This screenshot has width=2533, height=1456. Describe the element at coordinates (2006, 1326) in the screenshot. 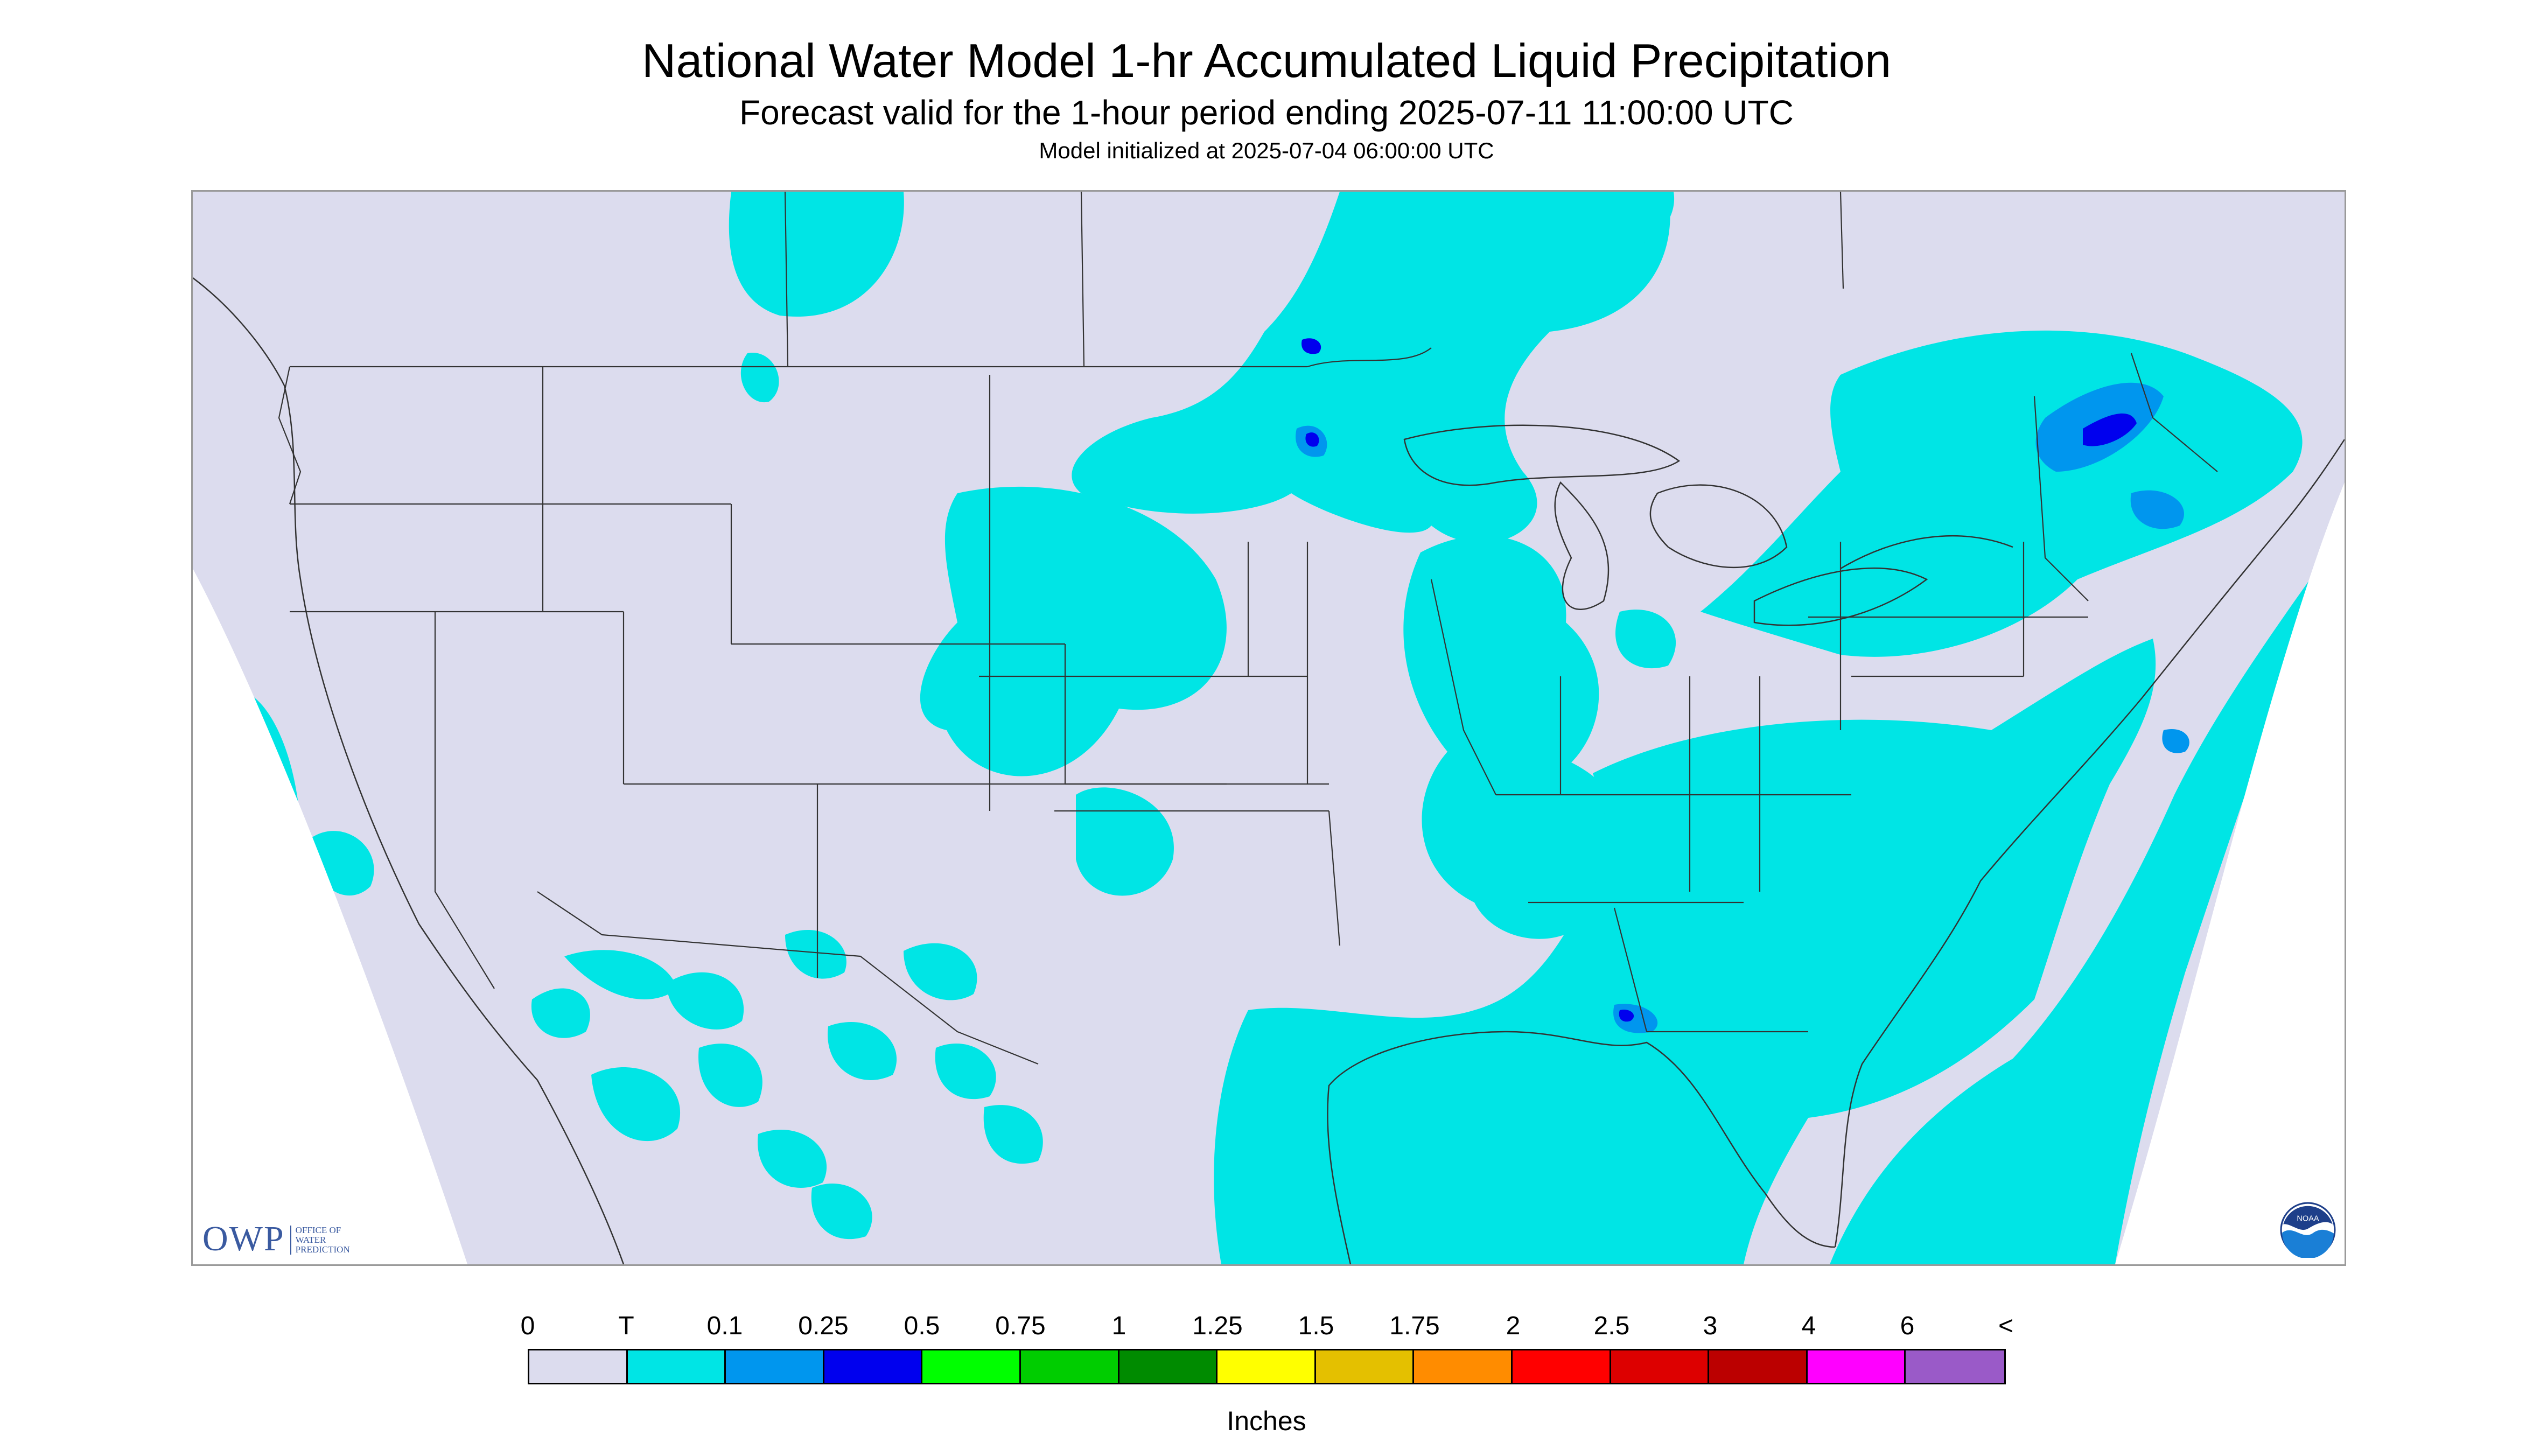

I see `legend-tick-label: <` at that location.